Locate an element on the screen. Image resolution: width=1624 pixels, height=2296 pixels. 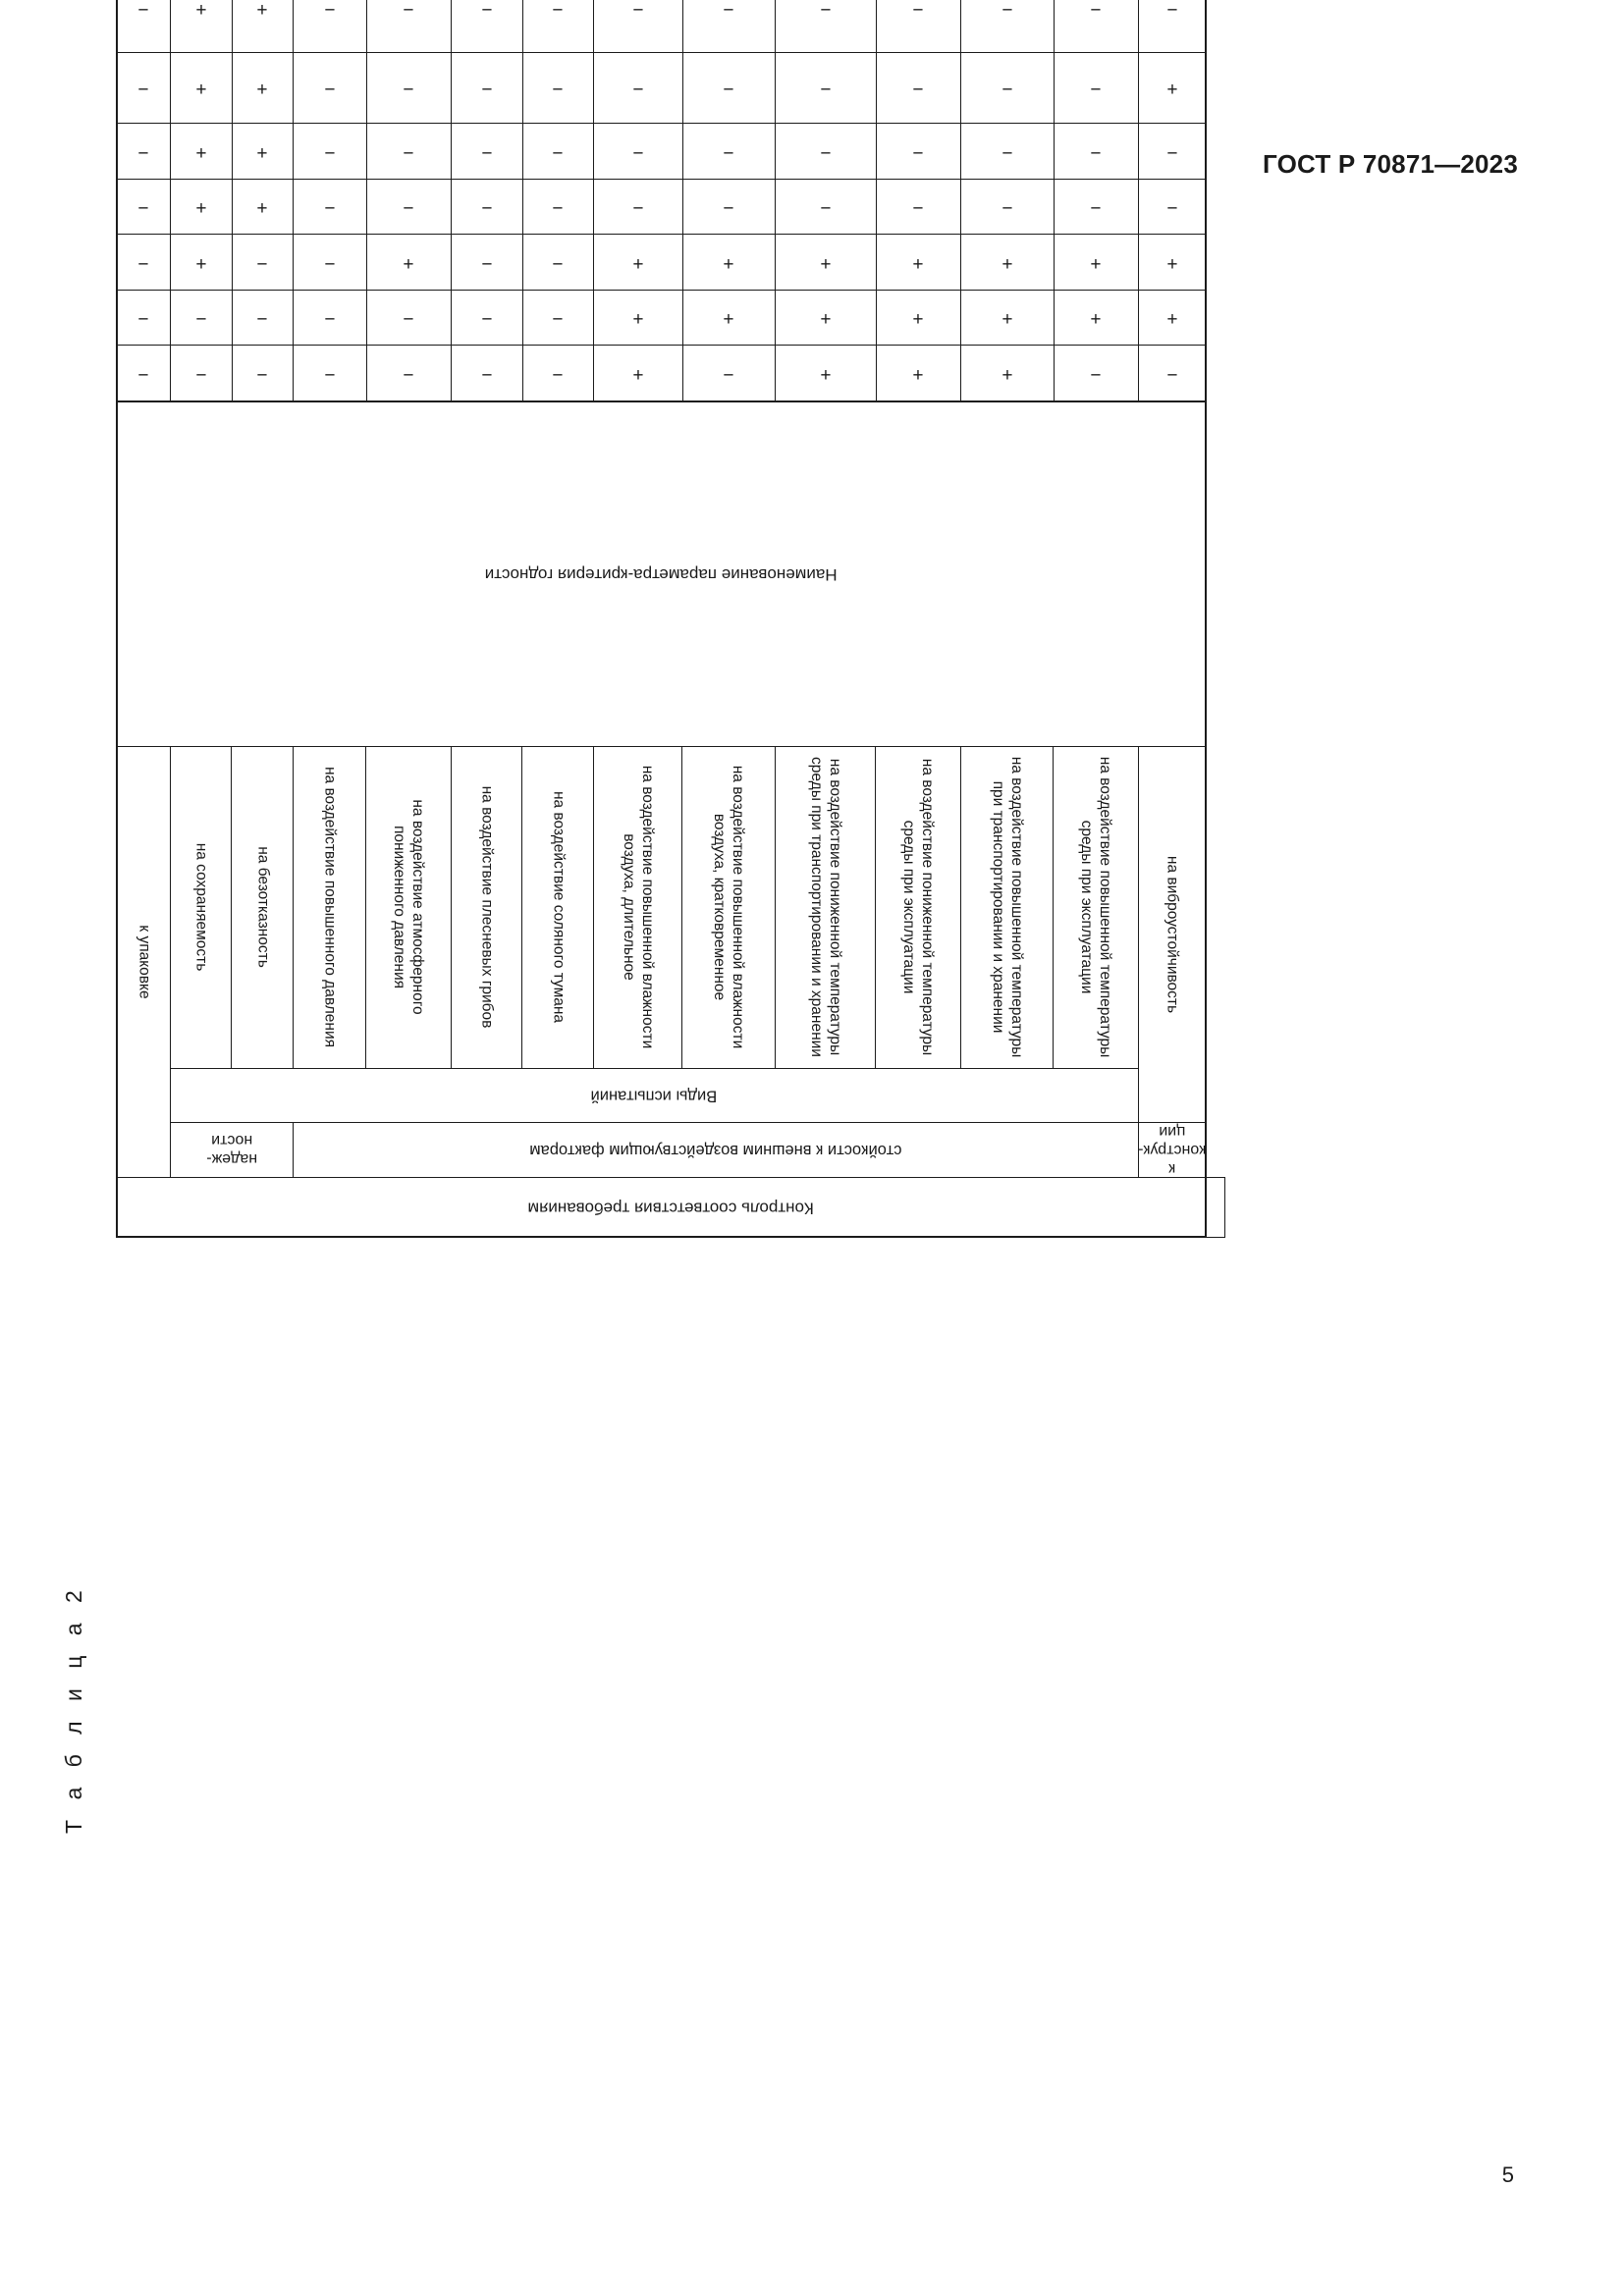
column-header-salt_fog: на воздействие соляного тумана is located at coordinates (557, 907).